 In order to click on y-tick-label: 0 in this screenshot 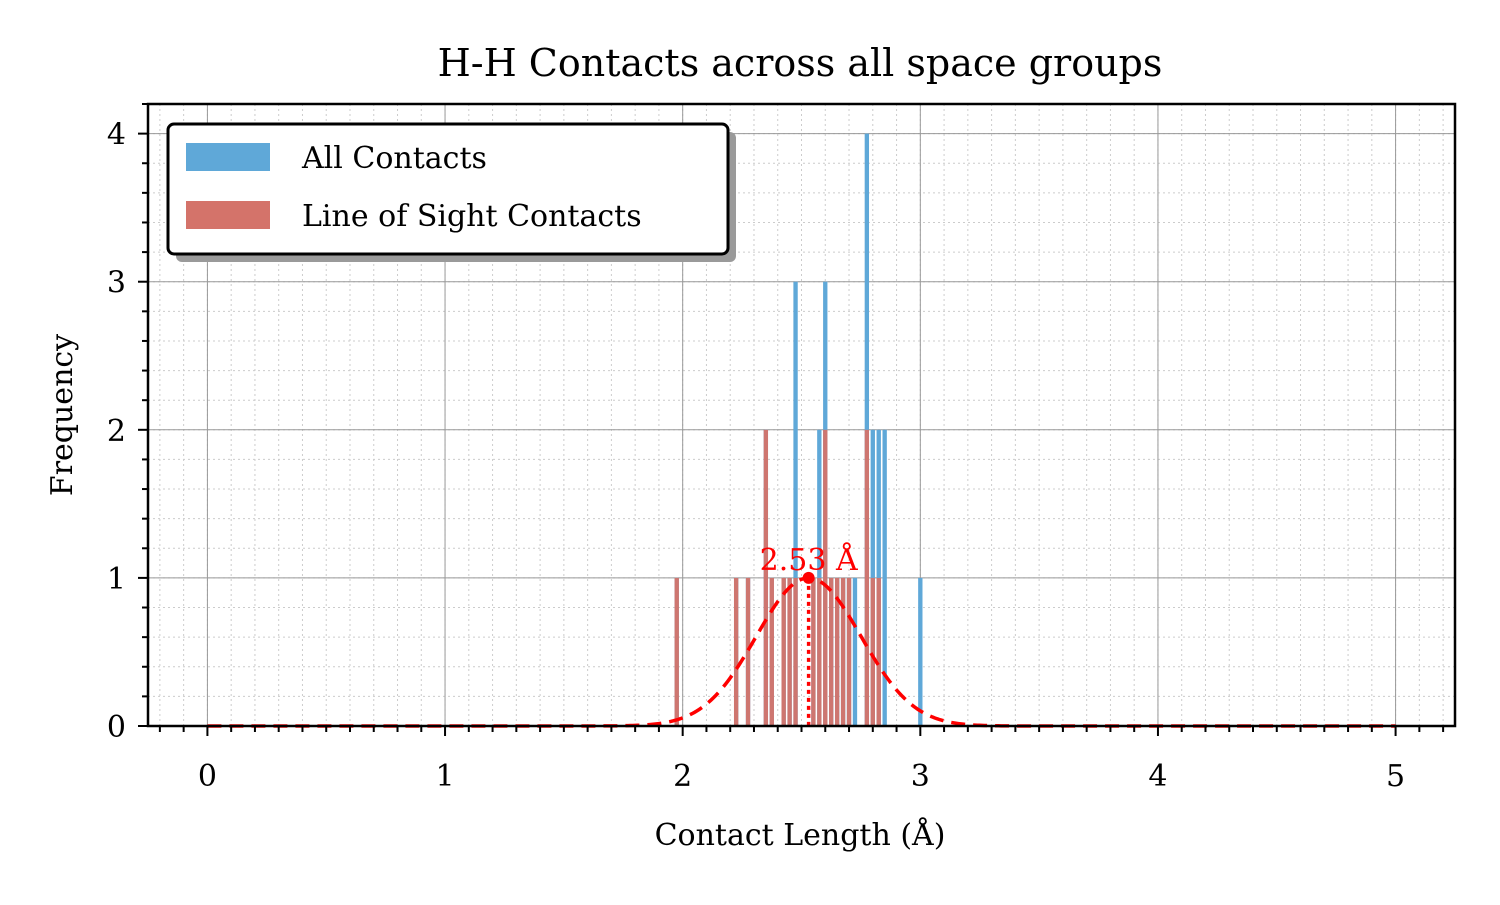, I will do `click(116, 727)`.